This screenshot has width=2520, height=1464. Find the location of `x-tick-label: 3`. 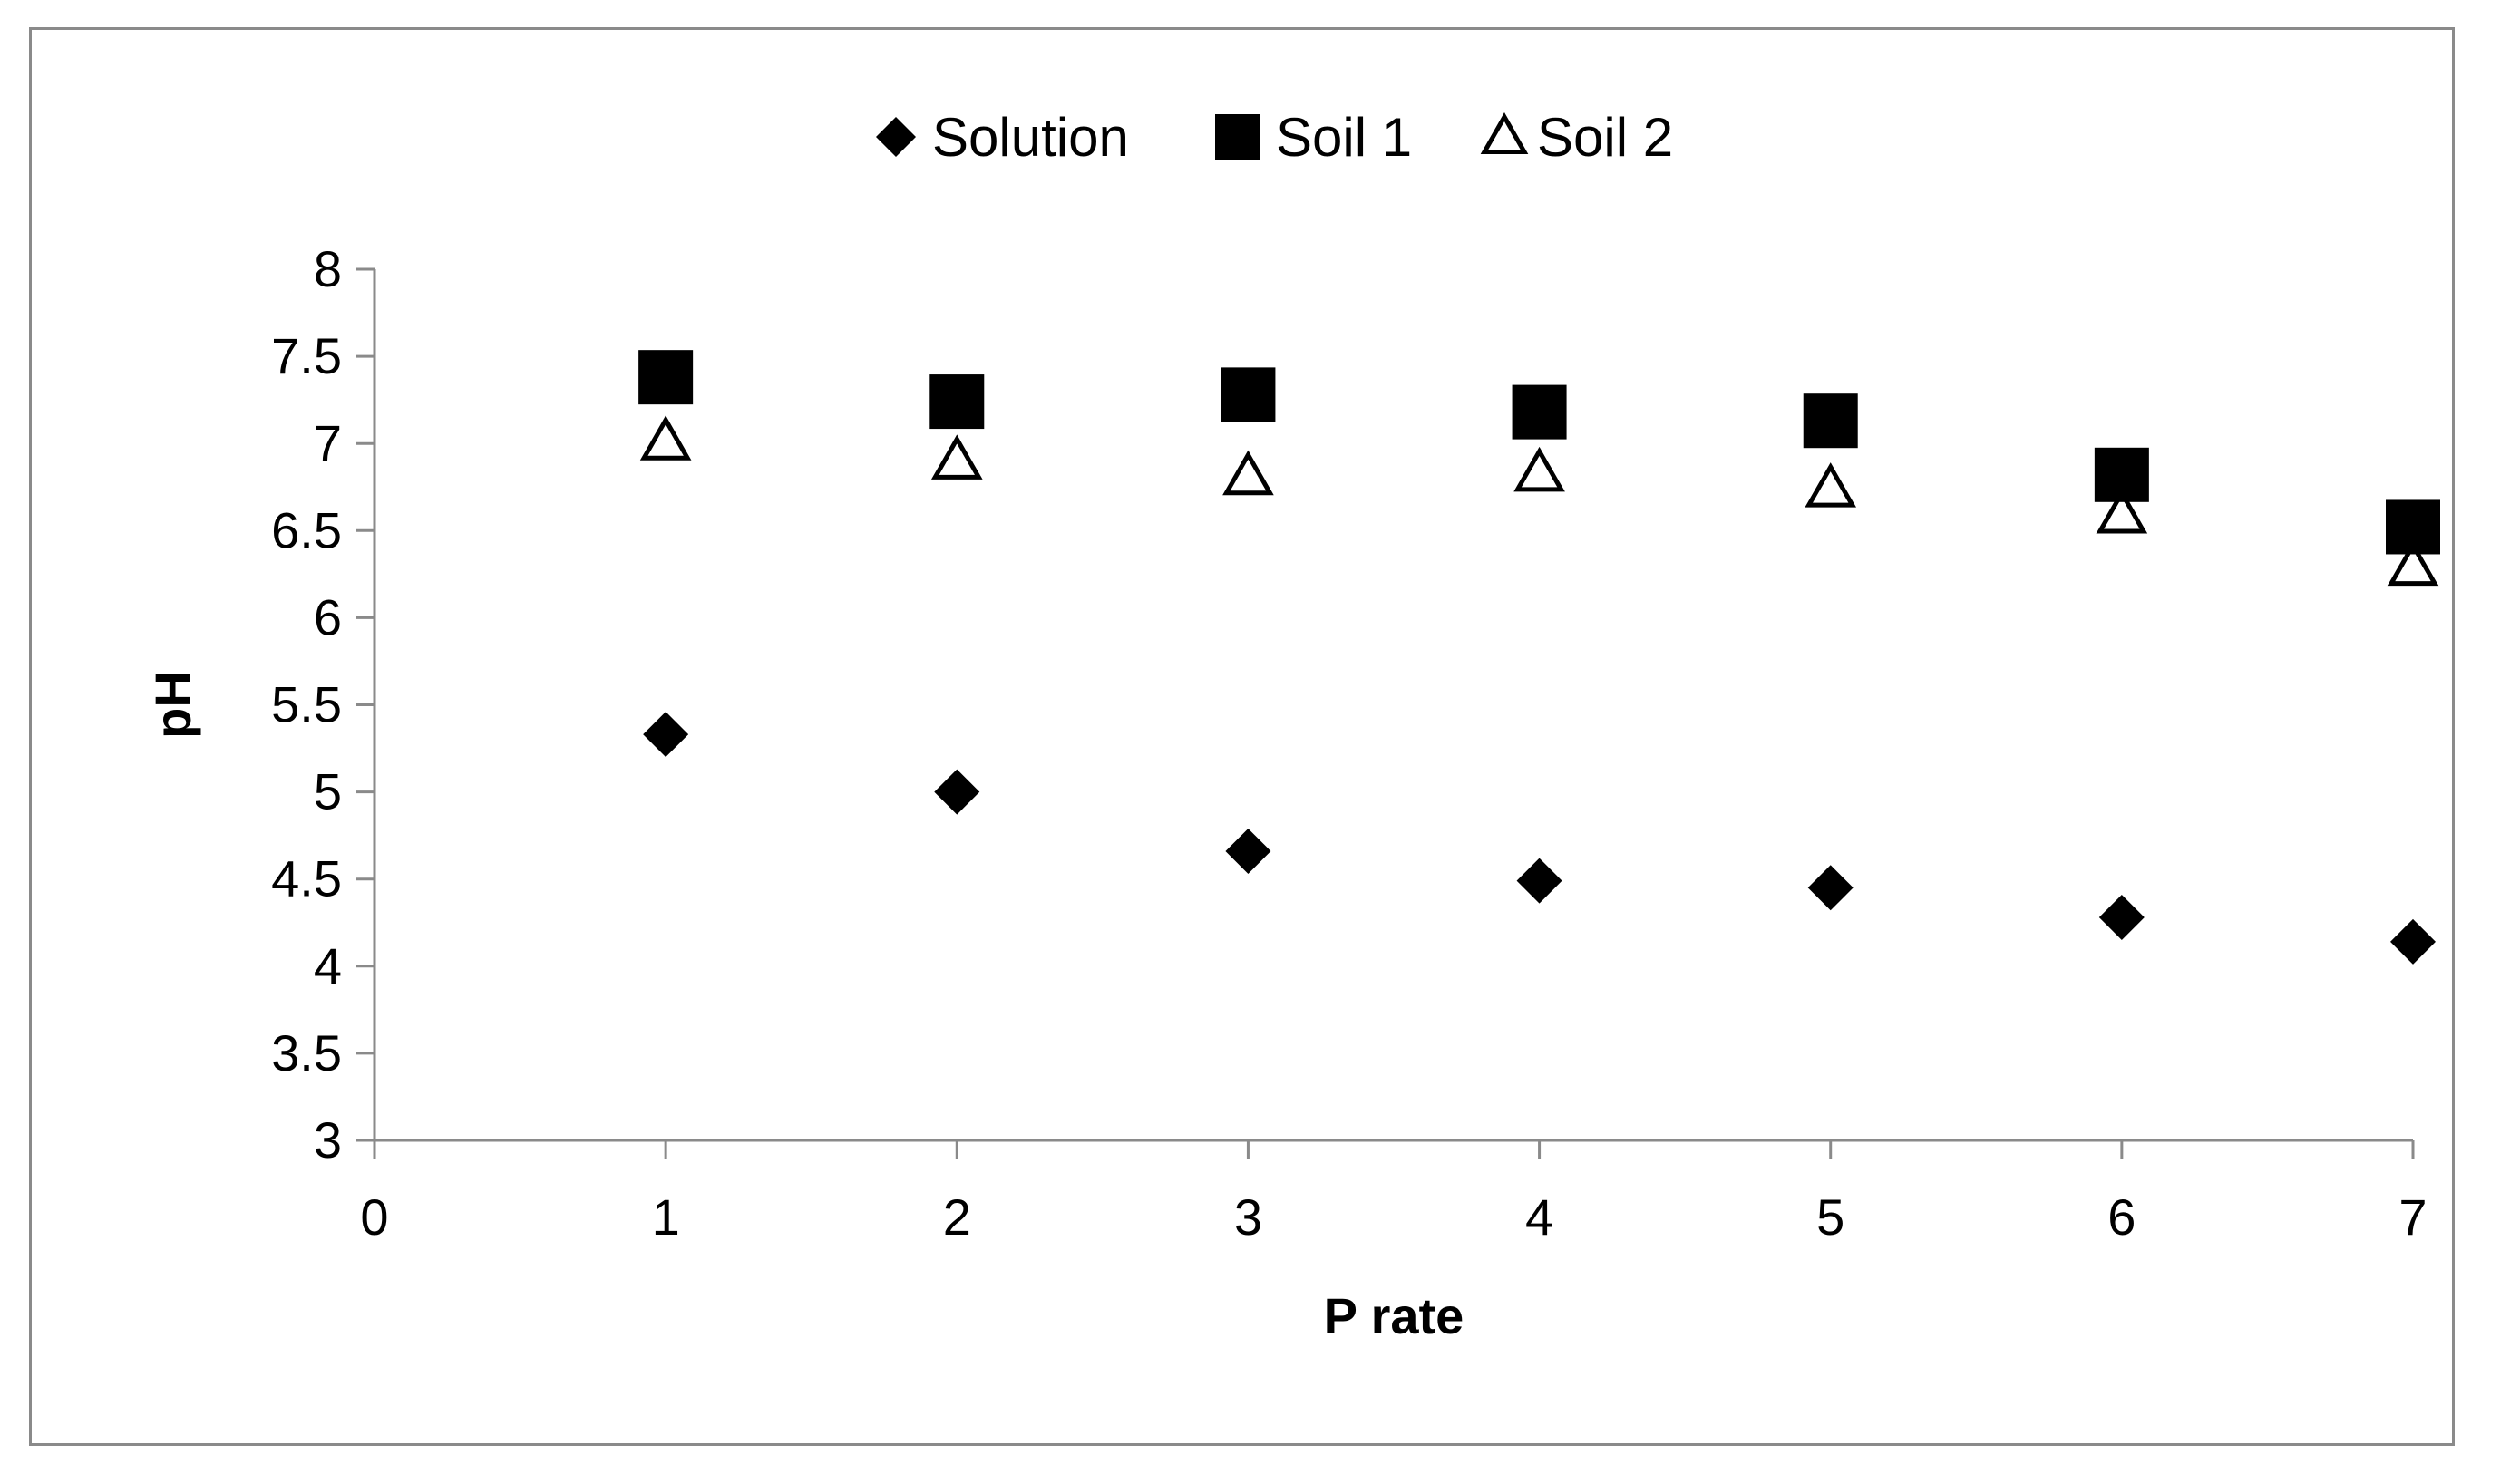

x-tick-label: 3 is located at coordinates (1248, 1217).